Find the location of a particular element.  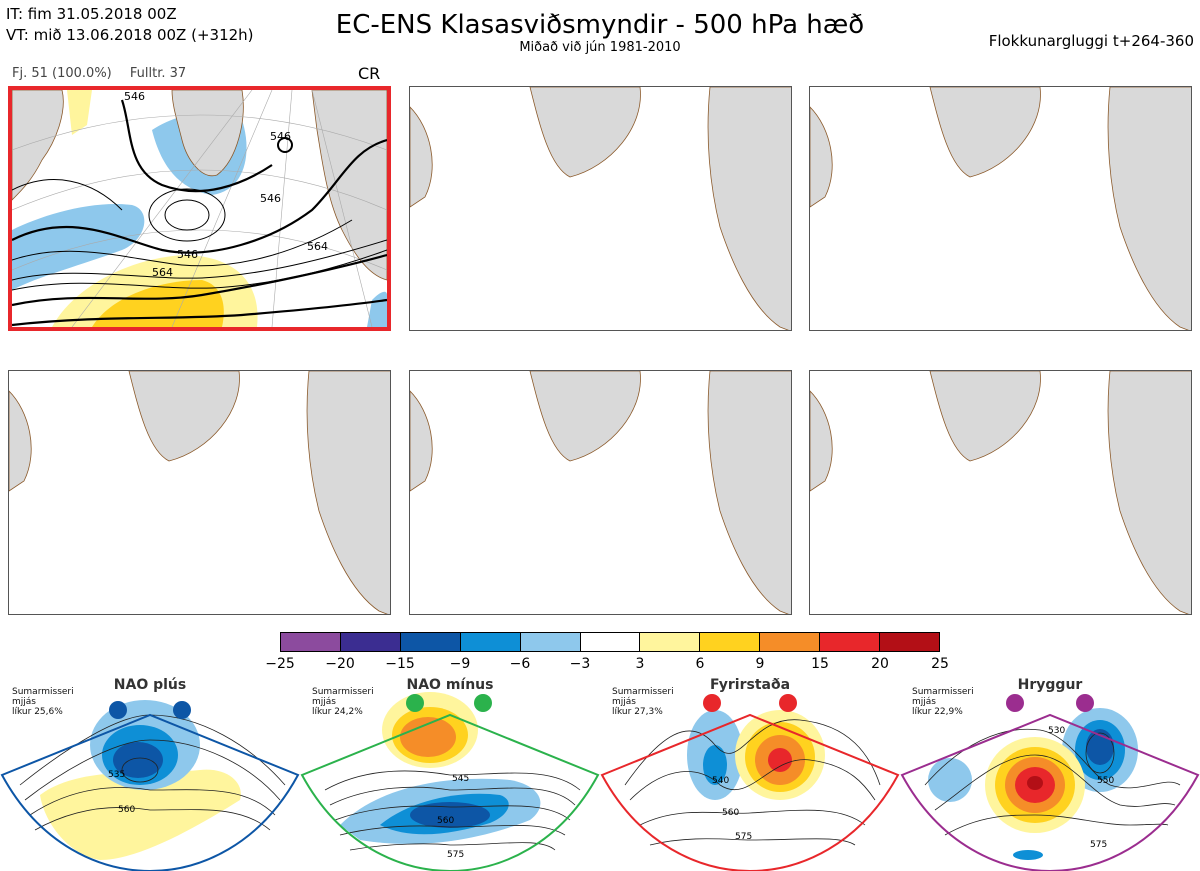

regime-blocking-map: 540 560 575 is located at coordinates (750, 782).